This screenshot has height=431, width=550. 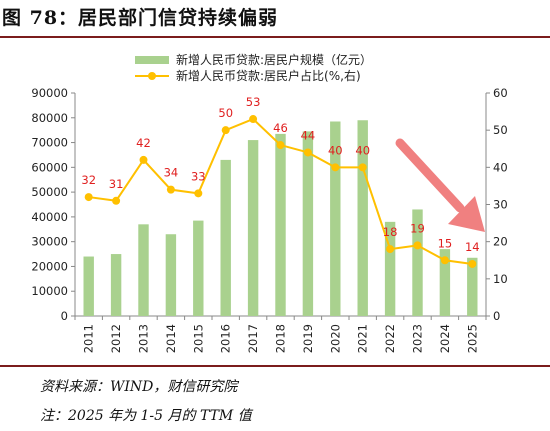 I want to click on x-tick-label: 2020, so click(x=335, y=338).